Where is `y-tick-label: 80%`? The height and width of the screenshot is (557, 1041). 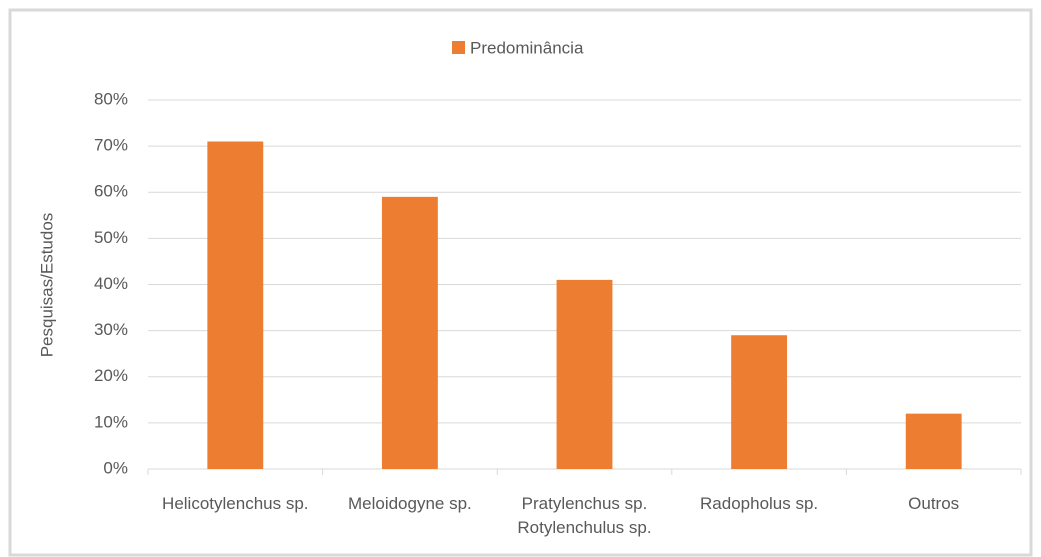
y-tick-label: 80% is located at coordinates (111, 98).